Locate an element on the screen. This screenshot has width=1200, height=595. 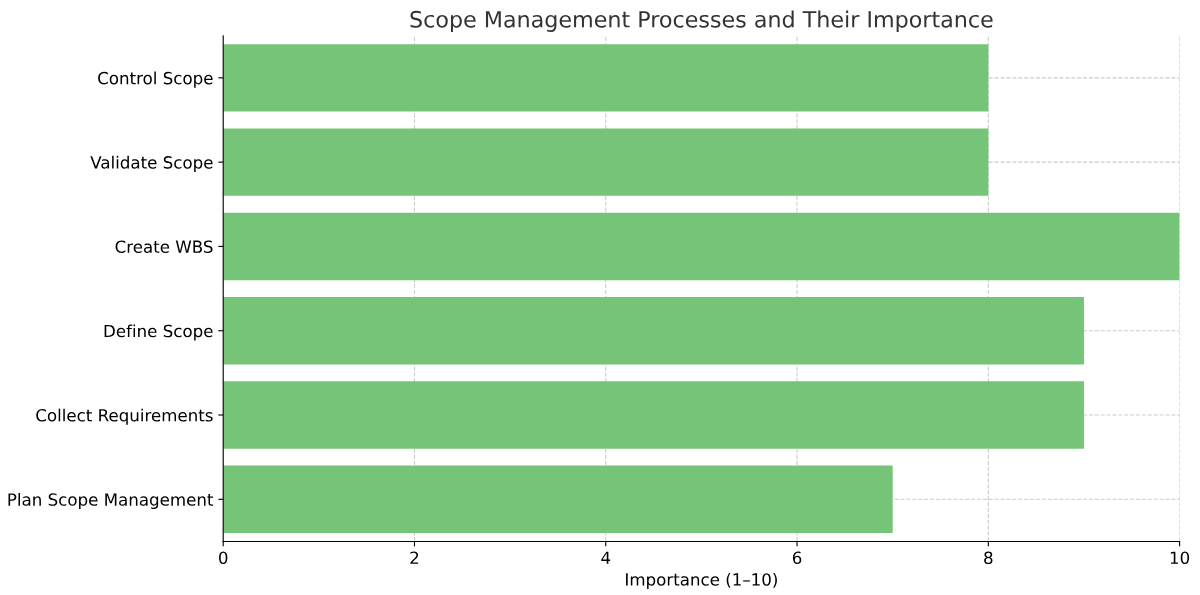
y-tick-label: Collect Requirements is located at coordinates (124, 416).